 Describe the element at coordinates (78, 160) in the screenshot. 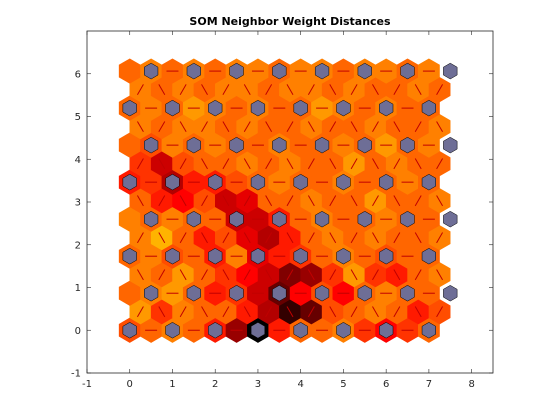

I see `y-tick-label: 4` at that location.